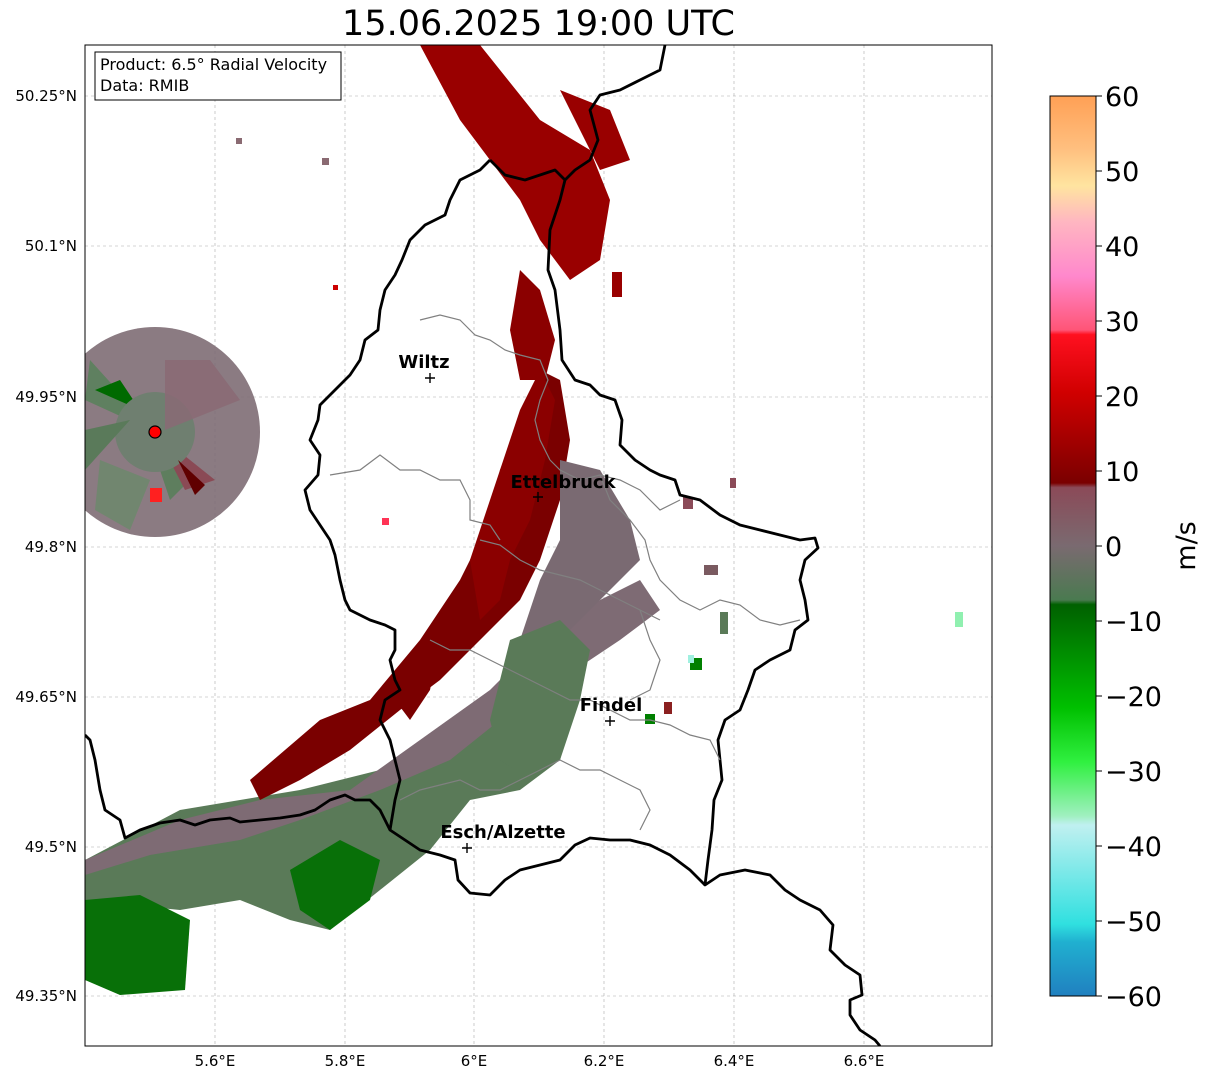 This screenshot has height=1081, width=1207. What do you see at coordinates (538, 24) in the screenshot?
I see `map-title: 15.06.2025 19:00 UTC` at bounding box center [538, 24].